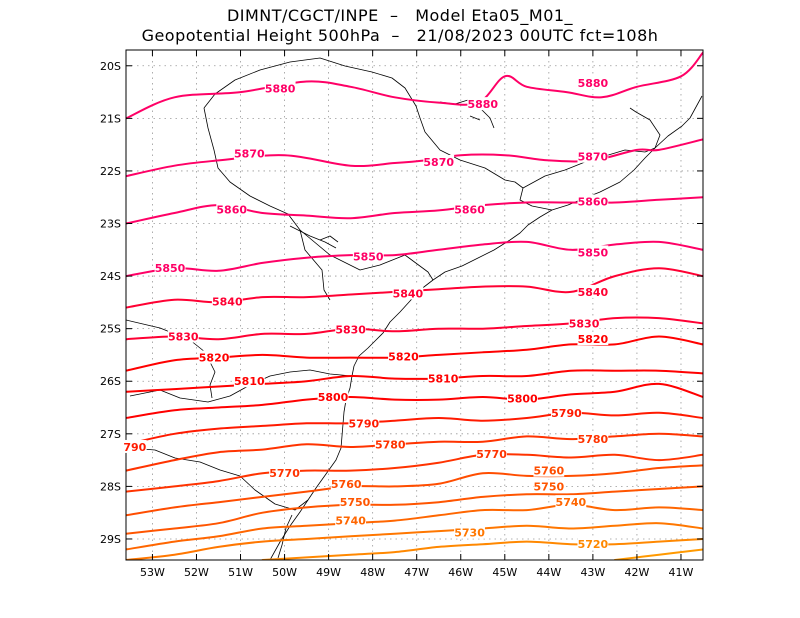 This screenshot has height=618, width=800. What do you see at coordinates (400, 15) in the screenshot?
I see `map-title-line1: DIMNT/CGCT/INPE – Model Eta05_M01_` at bounding box center [400, 15].